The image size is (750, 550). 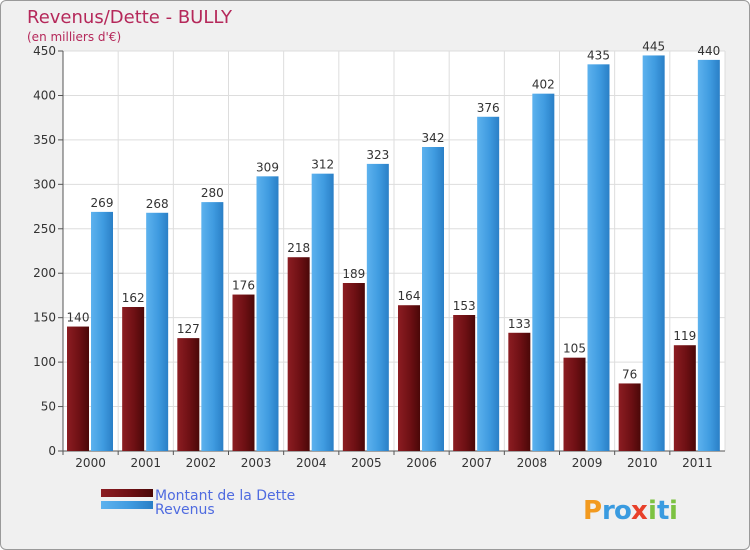 I want to click on legend: Montant de la Dette Revenus, so click(x=198, y=503).